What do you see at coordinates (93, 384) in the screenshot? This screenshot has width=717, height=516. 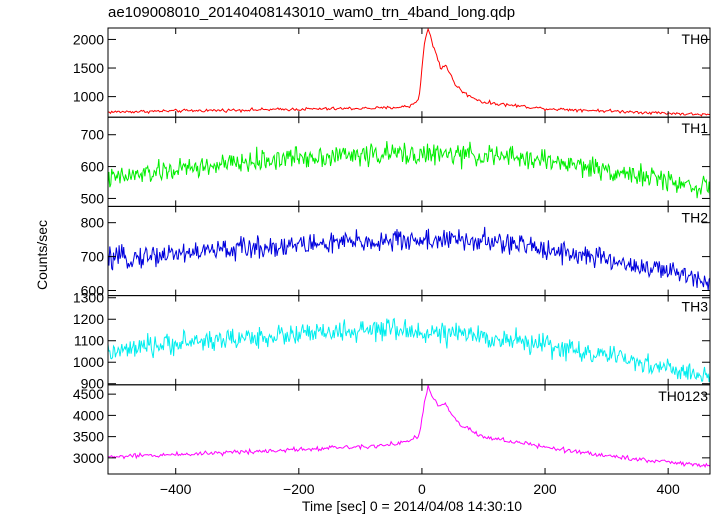 I see `y-tick-label: 900` at bounding box center [93, 384].